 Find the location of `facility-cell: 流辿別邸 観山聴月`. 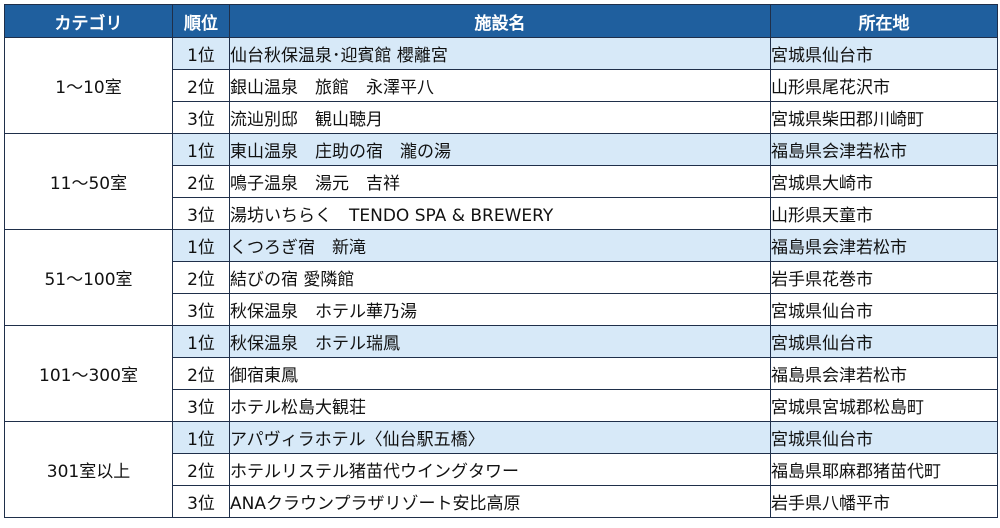

facility-cell: 流辿別邸 観山聴月 is located at coordinates (500, 117).